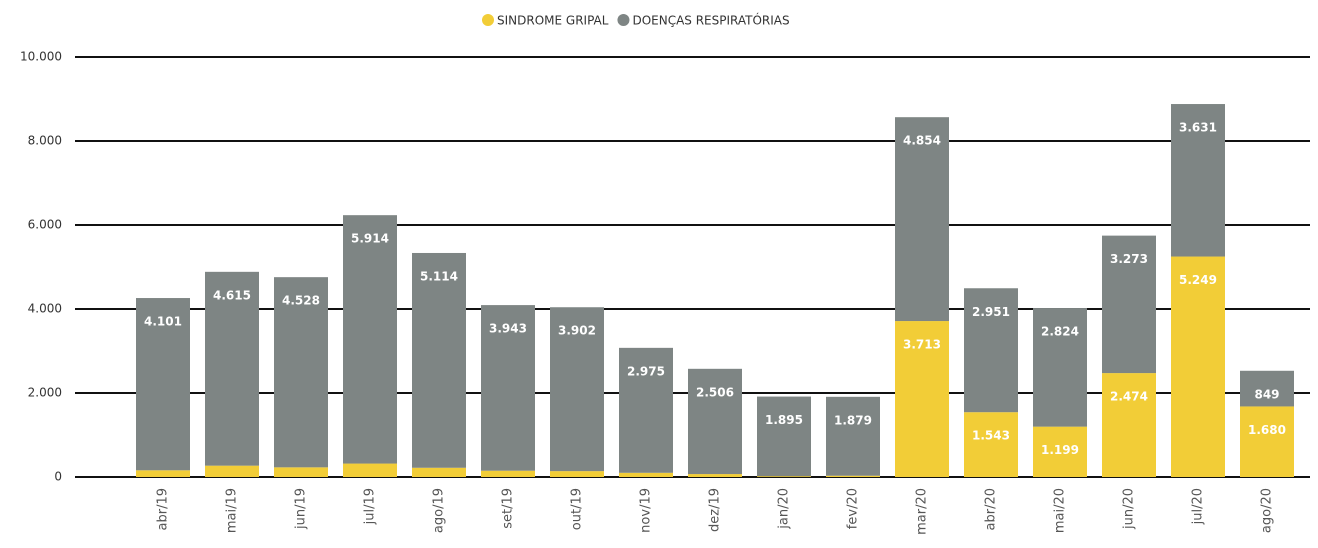 The height and width of the screenshot is (548, 1318). Describe the element at coordinates (922, 141) in the screenshot. I see `data-label: 4.854` at that location.